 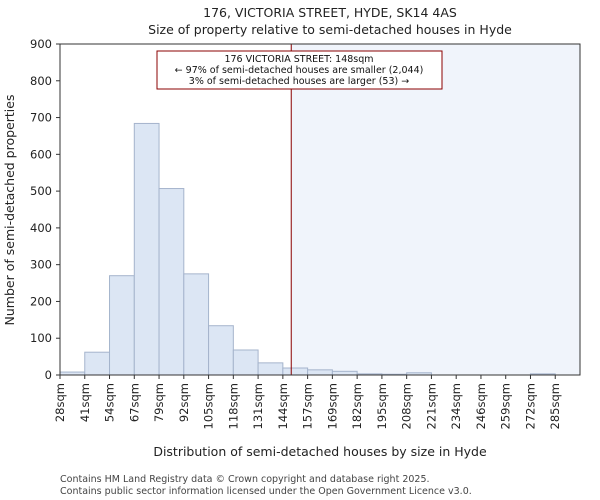 I want to click on y-axis-ticks: 0 100 200 300 400 500 600 700 800 900, so click(x=45, y=209).